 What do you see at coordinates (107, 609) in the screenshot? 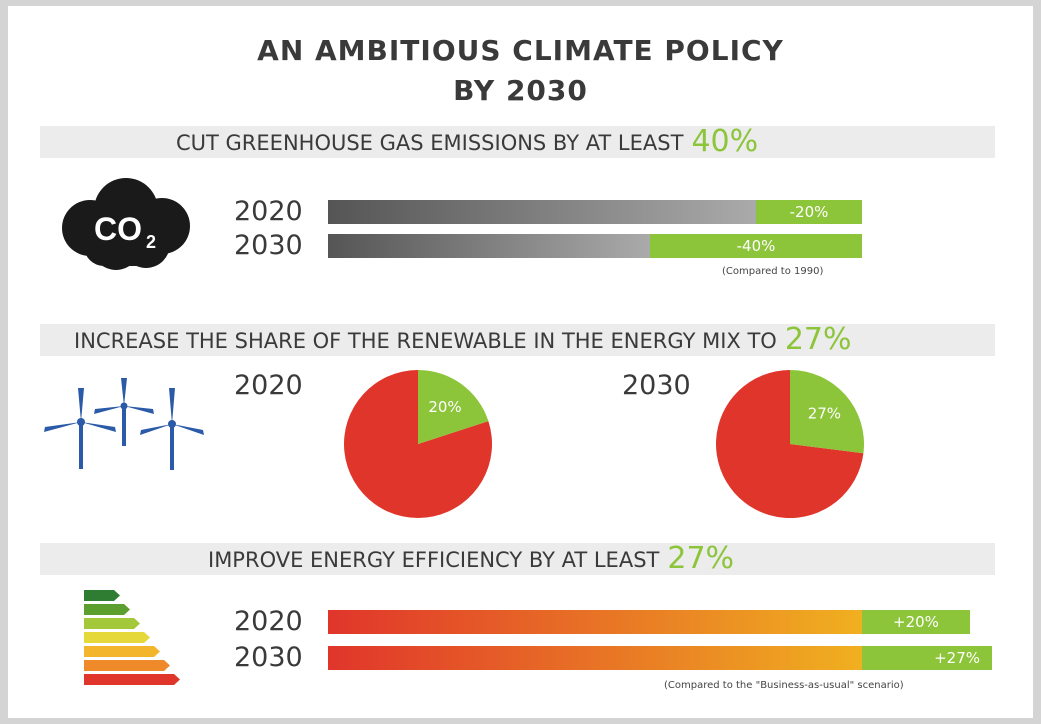
I see `energy-rating-bar-b` at bounding box center [107, 609].